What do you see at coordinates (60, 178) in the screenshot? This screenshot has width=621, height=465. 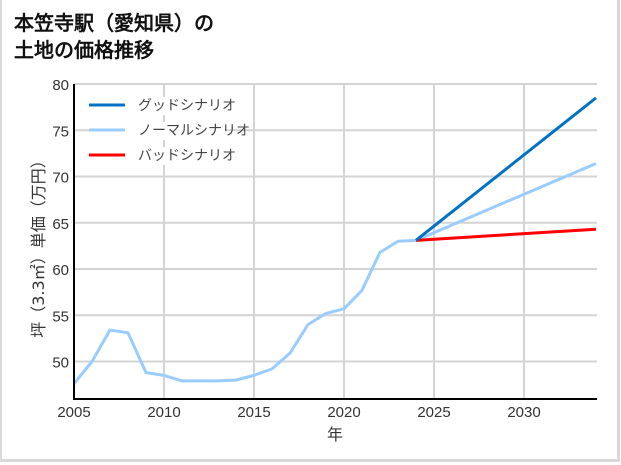 I see `y-tick-label: 70` at bounding box center [60, 178].